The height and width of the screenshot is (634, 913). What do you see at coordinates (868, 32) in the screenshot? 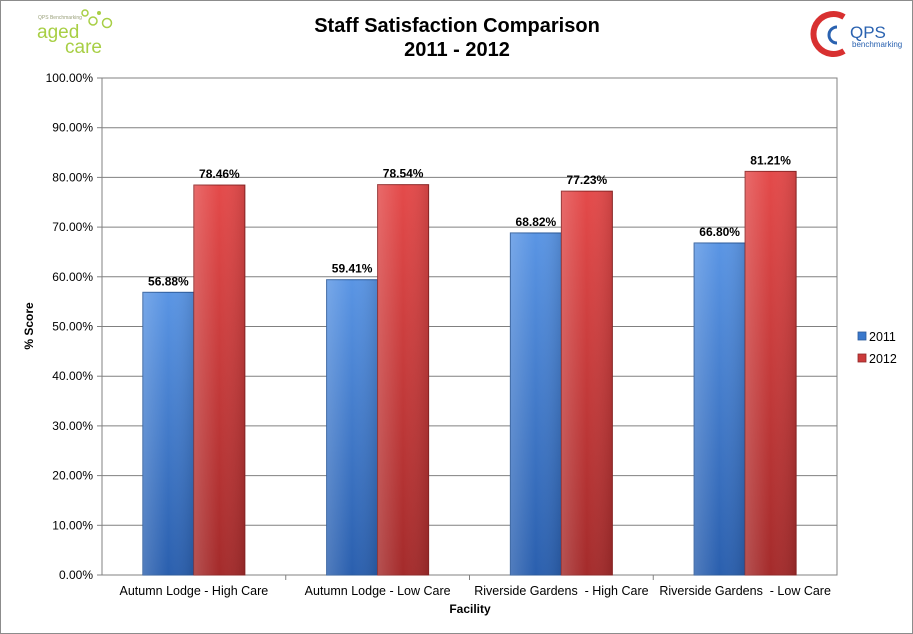
I see `qps-name: QPS` at bounding box center [868, 32].